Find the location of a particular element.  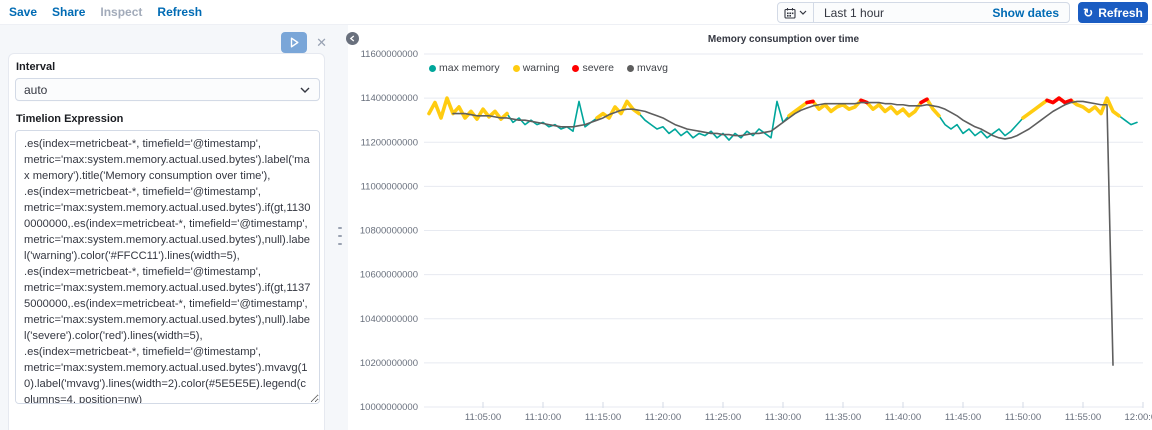

svg-text: 11:05:00 is located at coordinates (483, 417).